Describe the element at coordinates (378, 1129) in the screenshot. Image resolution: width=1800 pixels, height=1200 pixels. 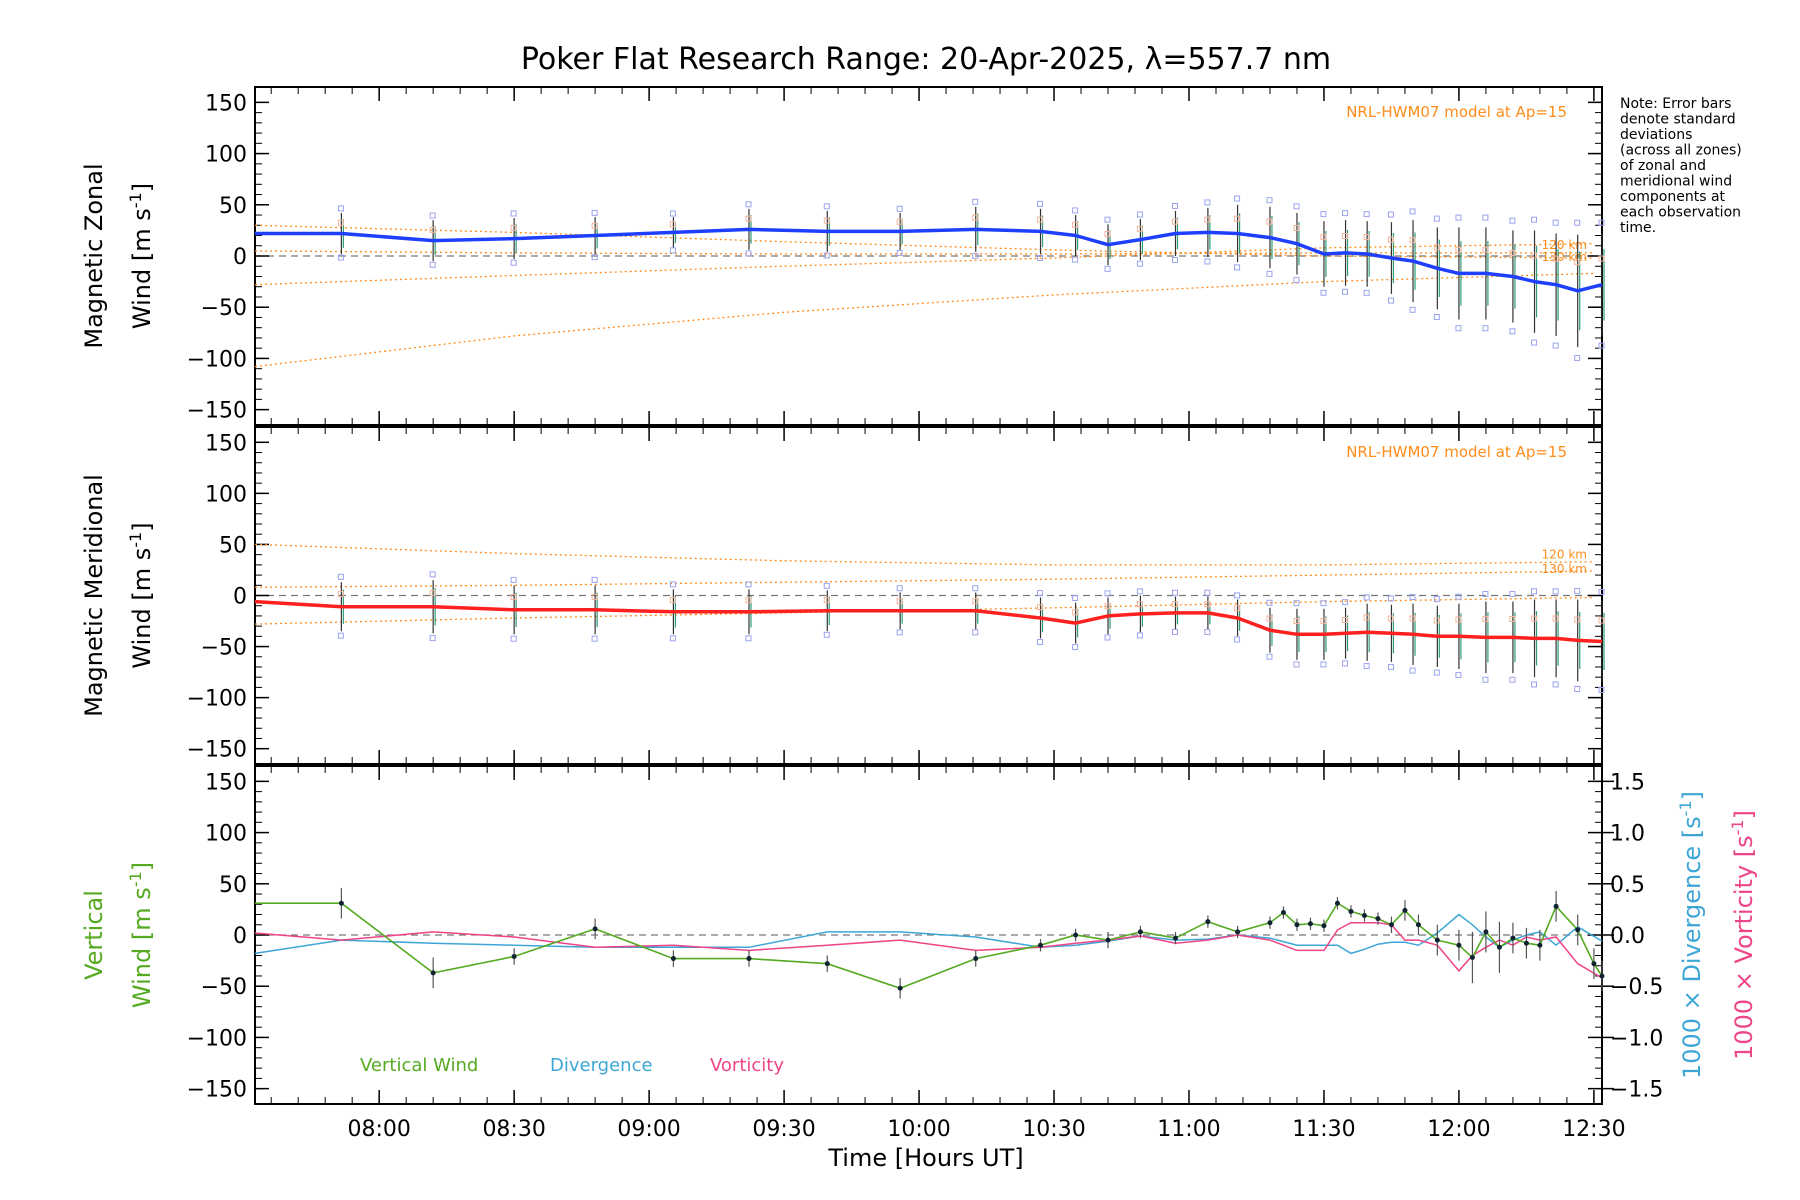
I see `x-tick-label: 08:00` at that location.